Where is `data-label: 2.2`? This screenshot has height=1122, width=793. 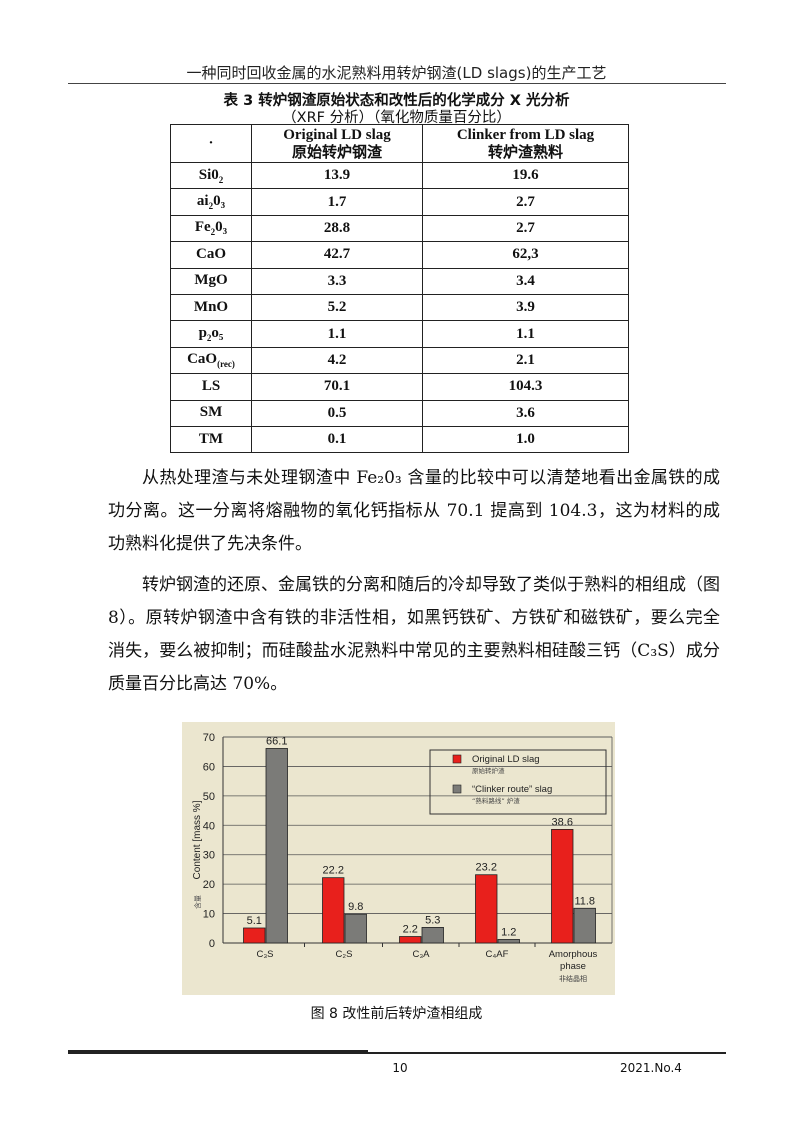
data-label: 2.2 is located at coordinates (410, 930).